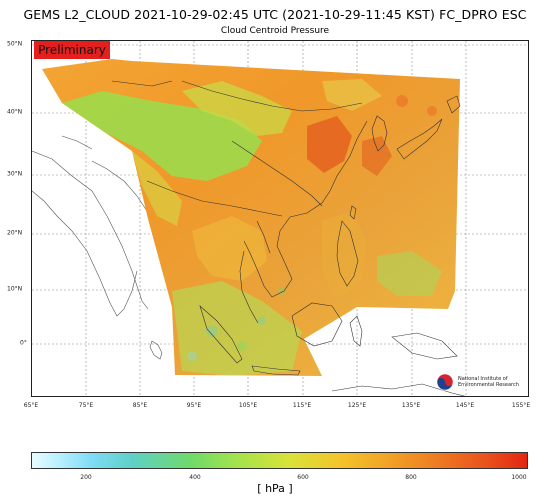 This screenshot has height=500, width=550. I want to click on lon-tick-label: 115°E, so click(302, 405).